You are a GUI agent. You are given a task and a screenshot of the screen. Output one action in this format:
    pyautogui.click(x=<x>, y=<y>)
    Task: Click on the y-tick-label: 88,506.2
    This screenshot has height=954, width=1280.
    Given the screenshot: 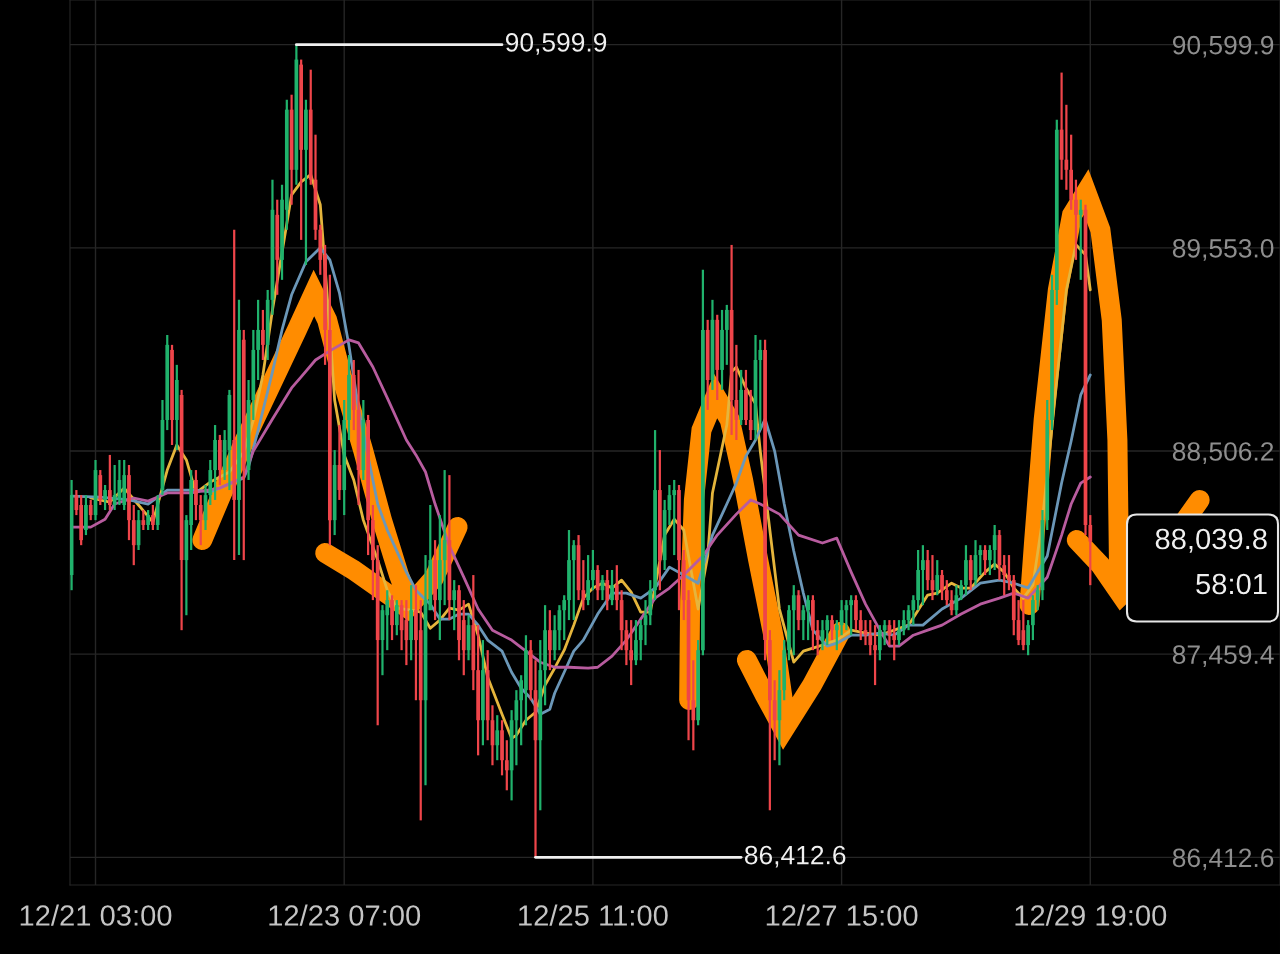 What is the action you would take?
    pyautogui.click(x=1223, y=453)
    